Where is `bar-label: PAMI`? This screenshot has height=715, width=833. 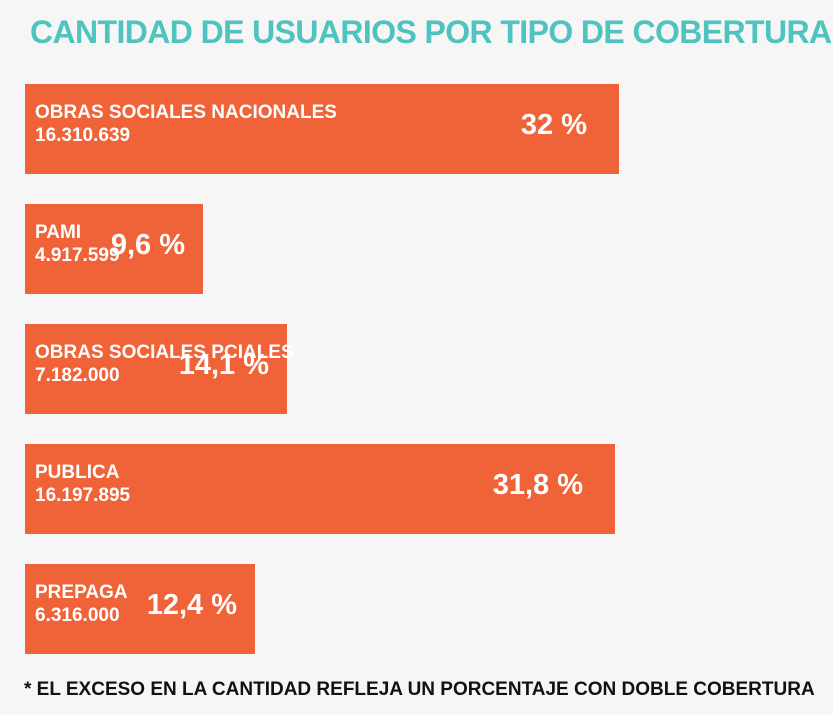
bar-label: PAMI is located at coordinates (58, 232).